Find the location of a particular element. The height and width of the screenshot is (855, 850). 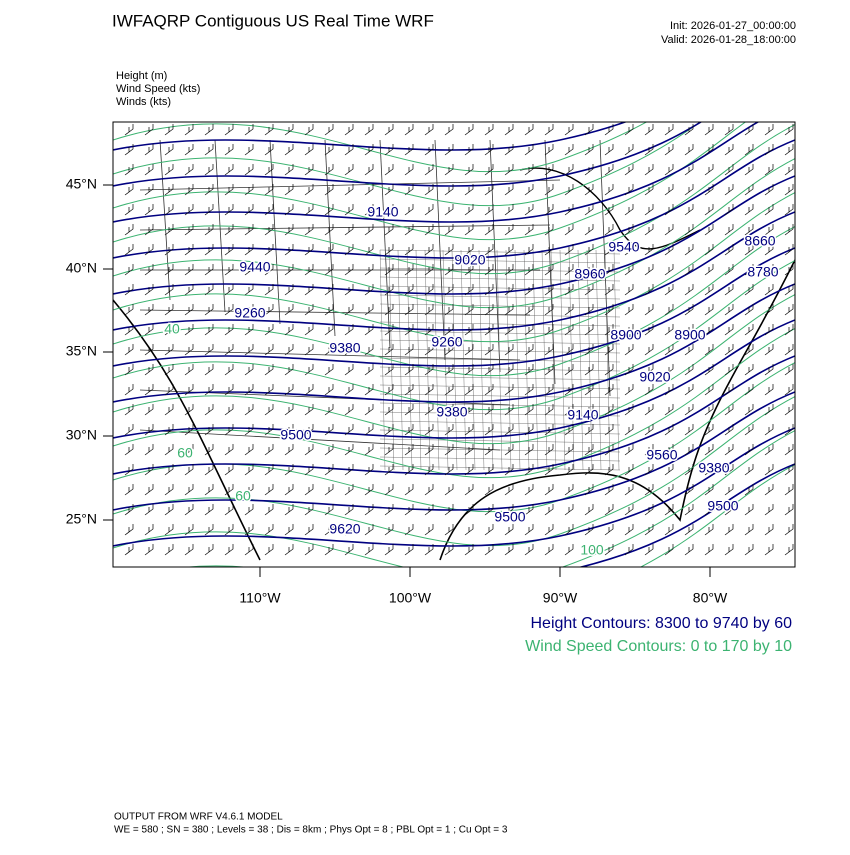

wind-contour is located at coordinates (407, 164).